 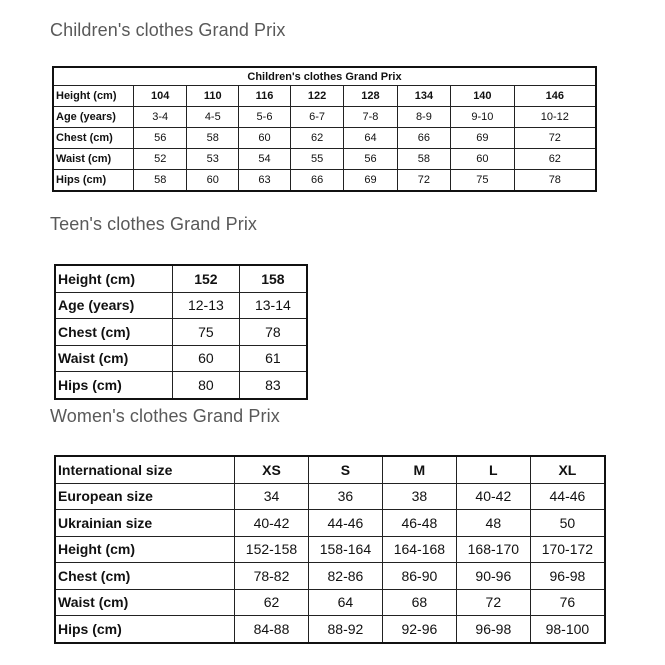 What do you see at coordinates (370, 96) in the screenshot?
I see `column-header: 128` at bounding box center [370, 96].